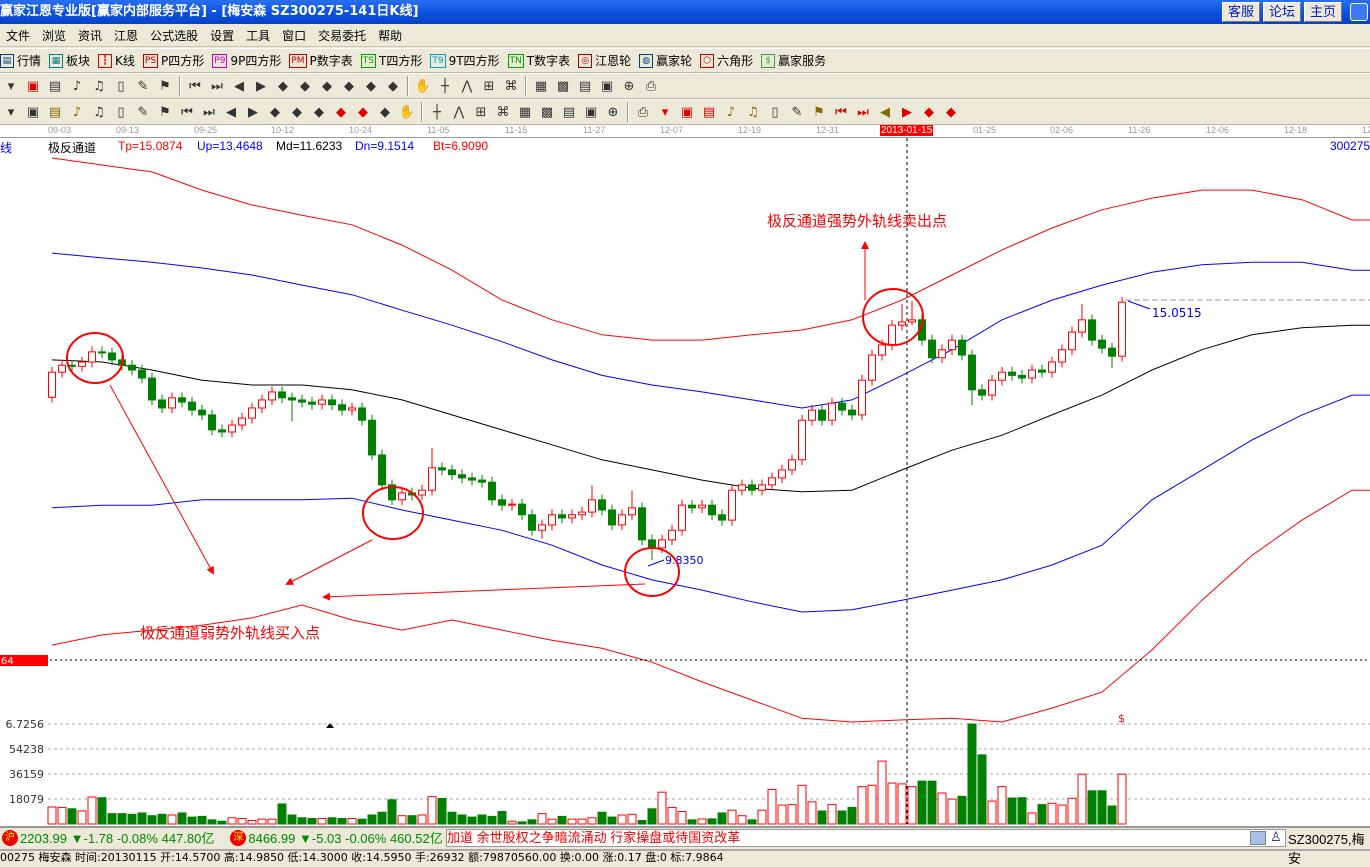 Image resolution: width=1370 pixels, height=867 pixels. I want to click on scroll-spinner, so click(1258, 838).